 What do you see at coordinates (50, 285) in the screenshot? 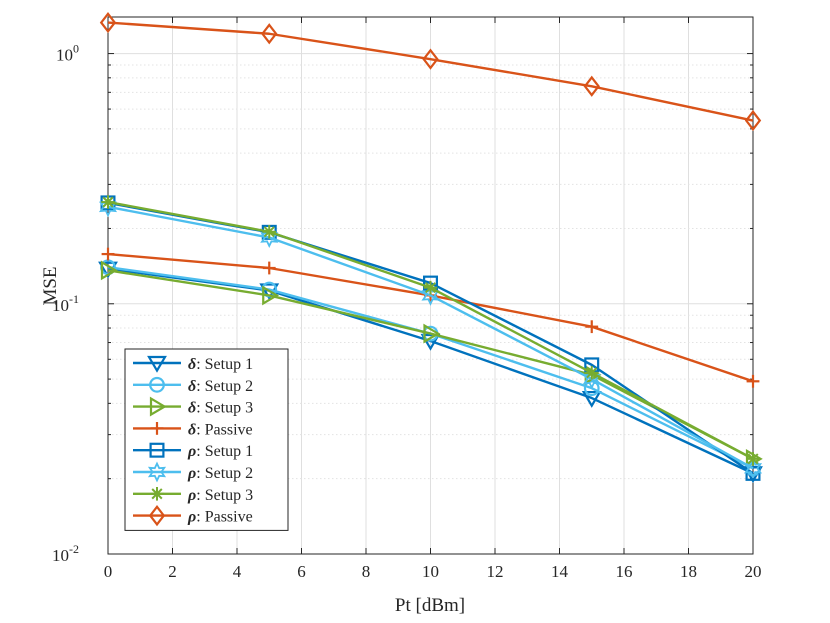
I see `y-axis-label: MSE` at bounding box center [50, 285].